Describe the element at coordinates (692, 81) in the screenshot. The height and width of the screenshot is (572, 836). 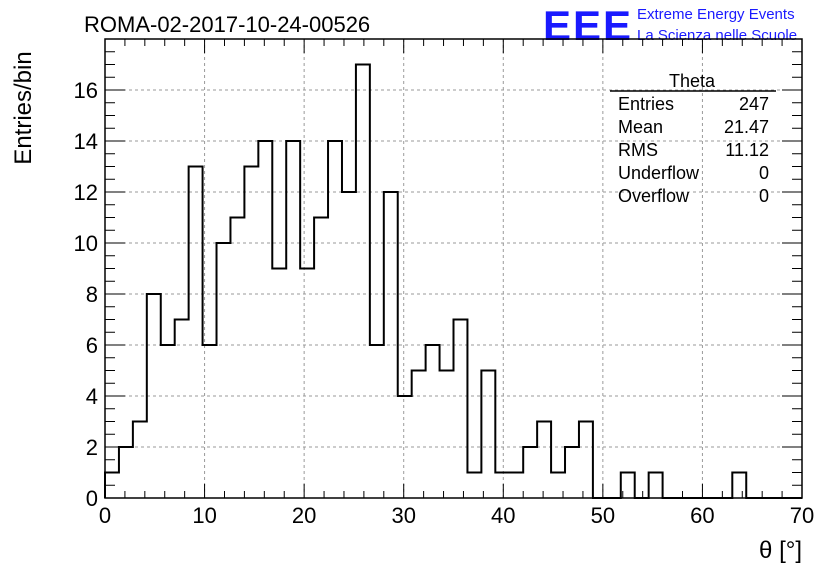
I see `stats-title: Theta` at that location.